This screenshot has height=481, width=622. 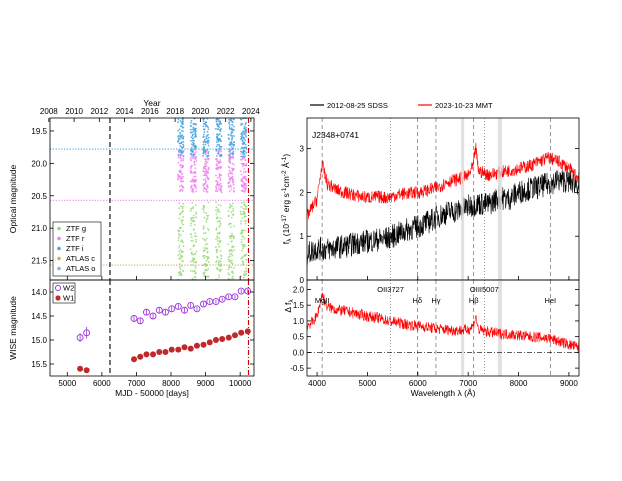 What do you see at coordinates (286, 203) in the screenshot?
I see `spectra-y-label-part: erg s` at bounding box center [286, 203].